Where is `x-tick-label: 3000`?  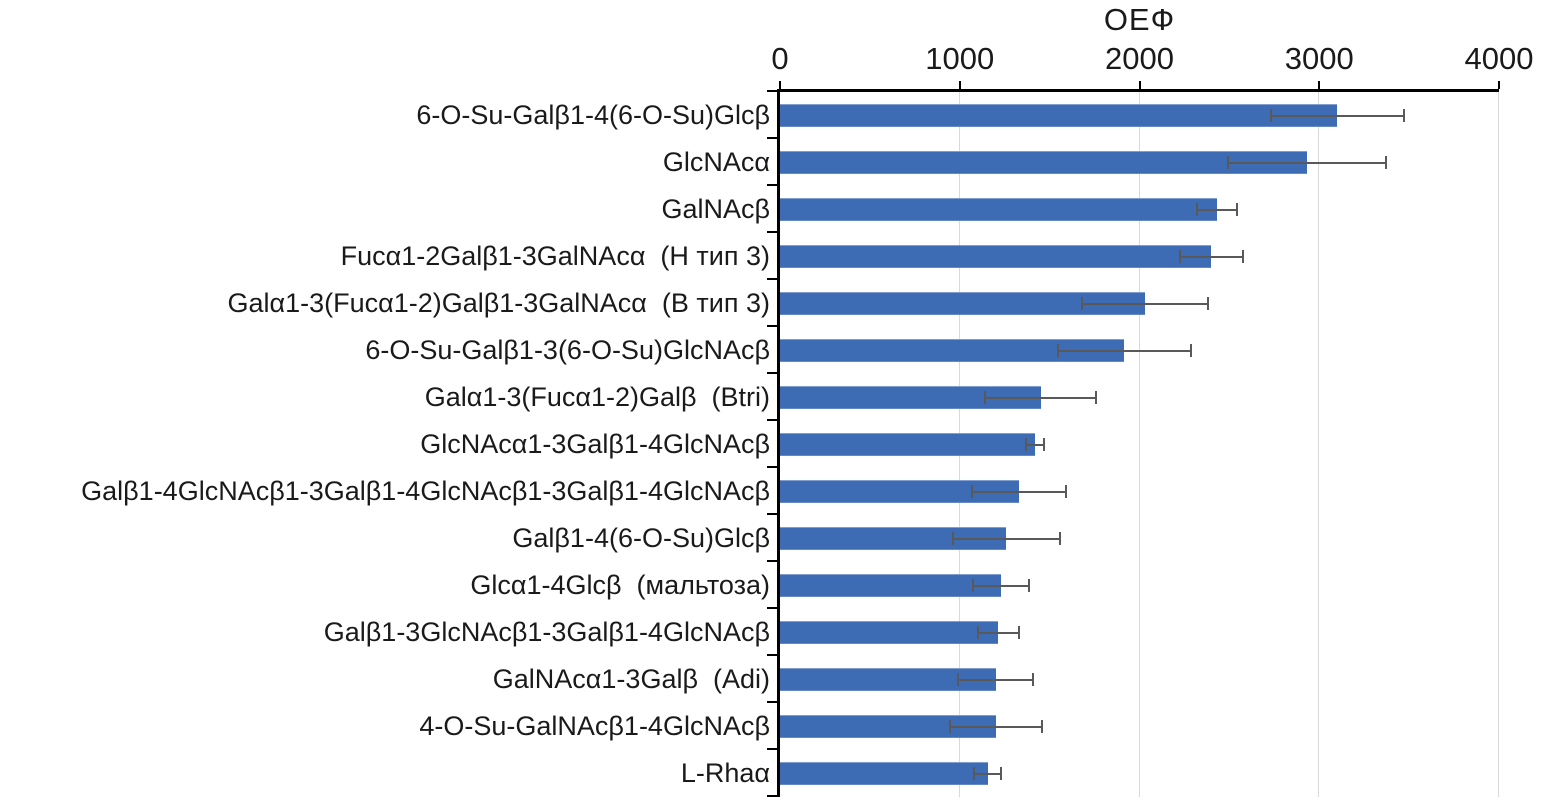 x-tick-label: 3000 is located at coordinates (1319, 58).